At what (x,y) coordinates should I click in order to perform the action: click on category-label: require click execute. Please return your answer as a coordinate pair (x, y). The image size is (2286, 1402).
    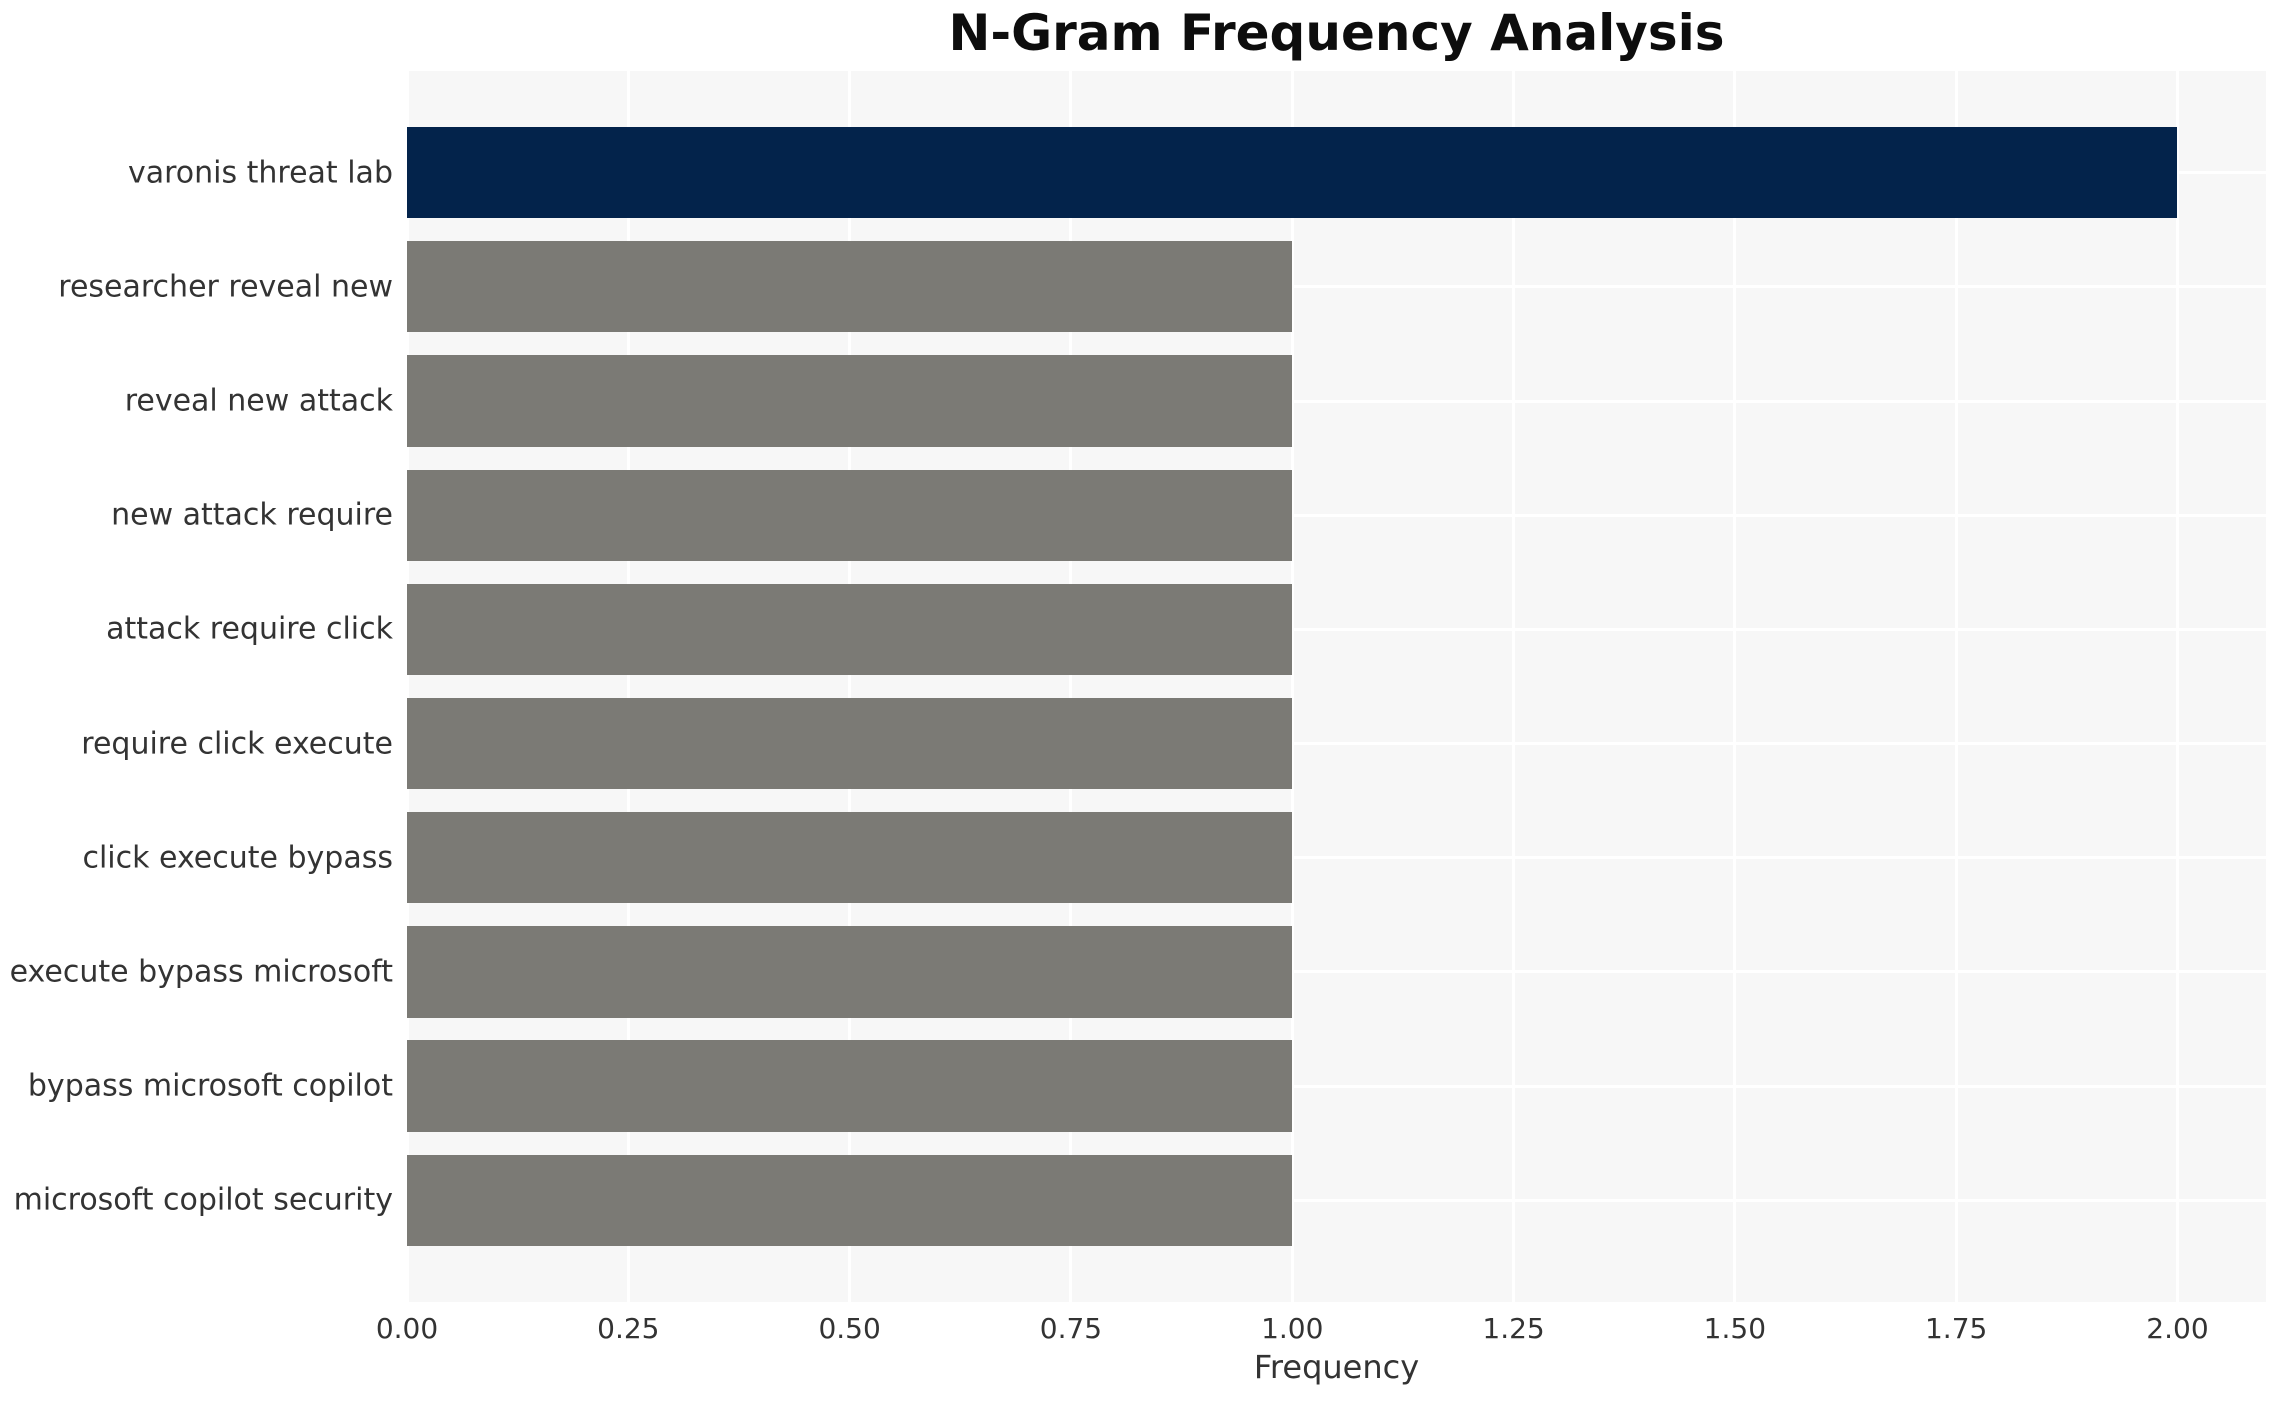
    Looking at the image, I should click on (237, 744).